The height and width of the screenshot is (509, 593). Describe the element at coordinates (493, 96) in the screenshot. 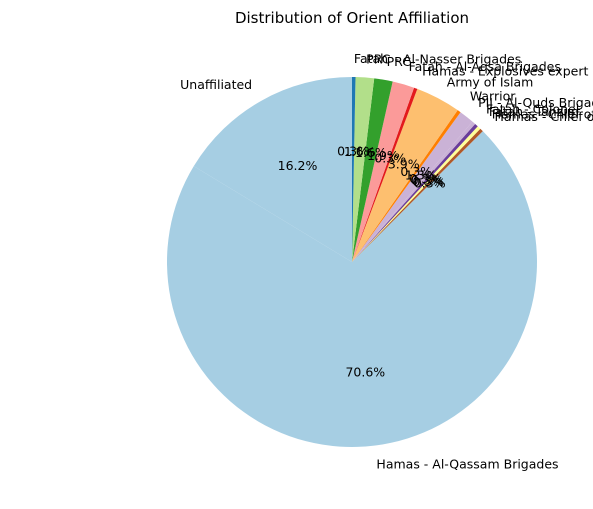

I see `pie-slice-label: Warrior` at that location.